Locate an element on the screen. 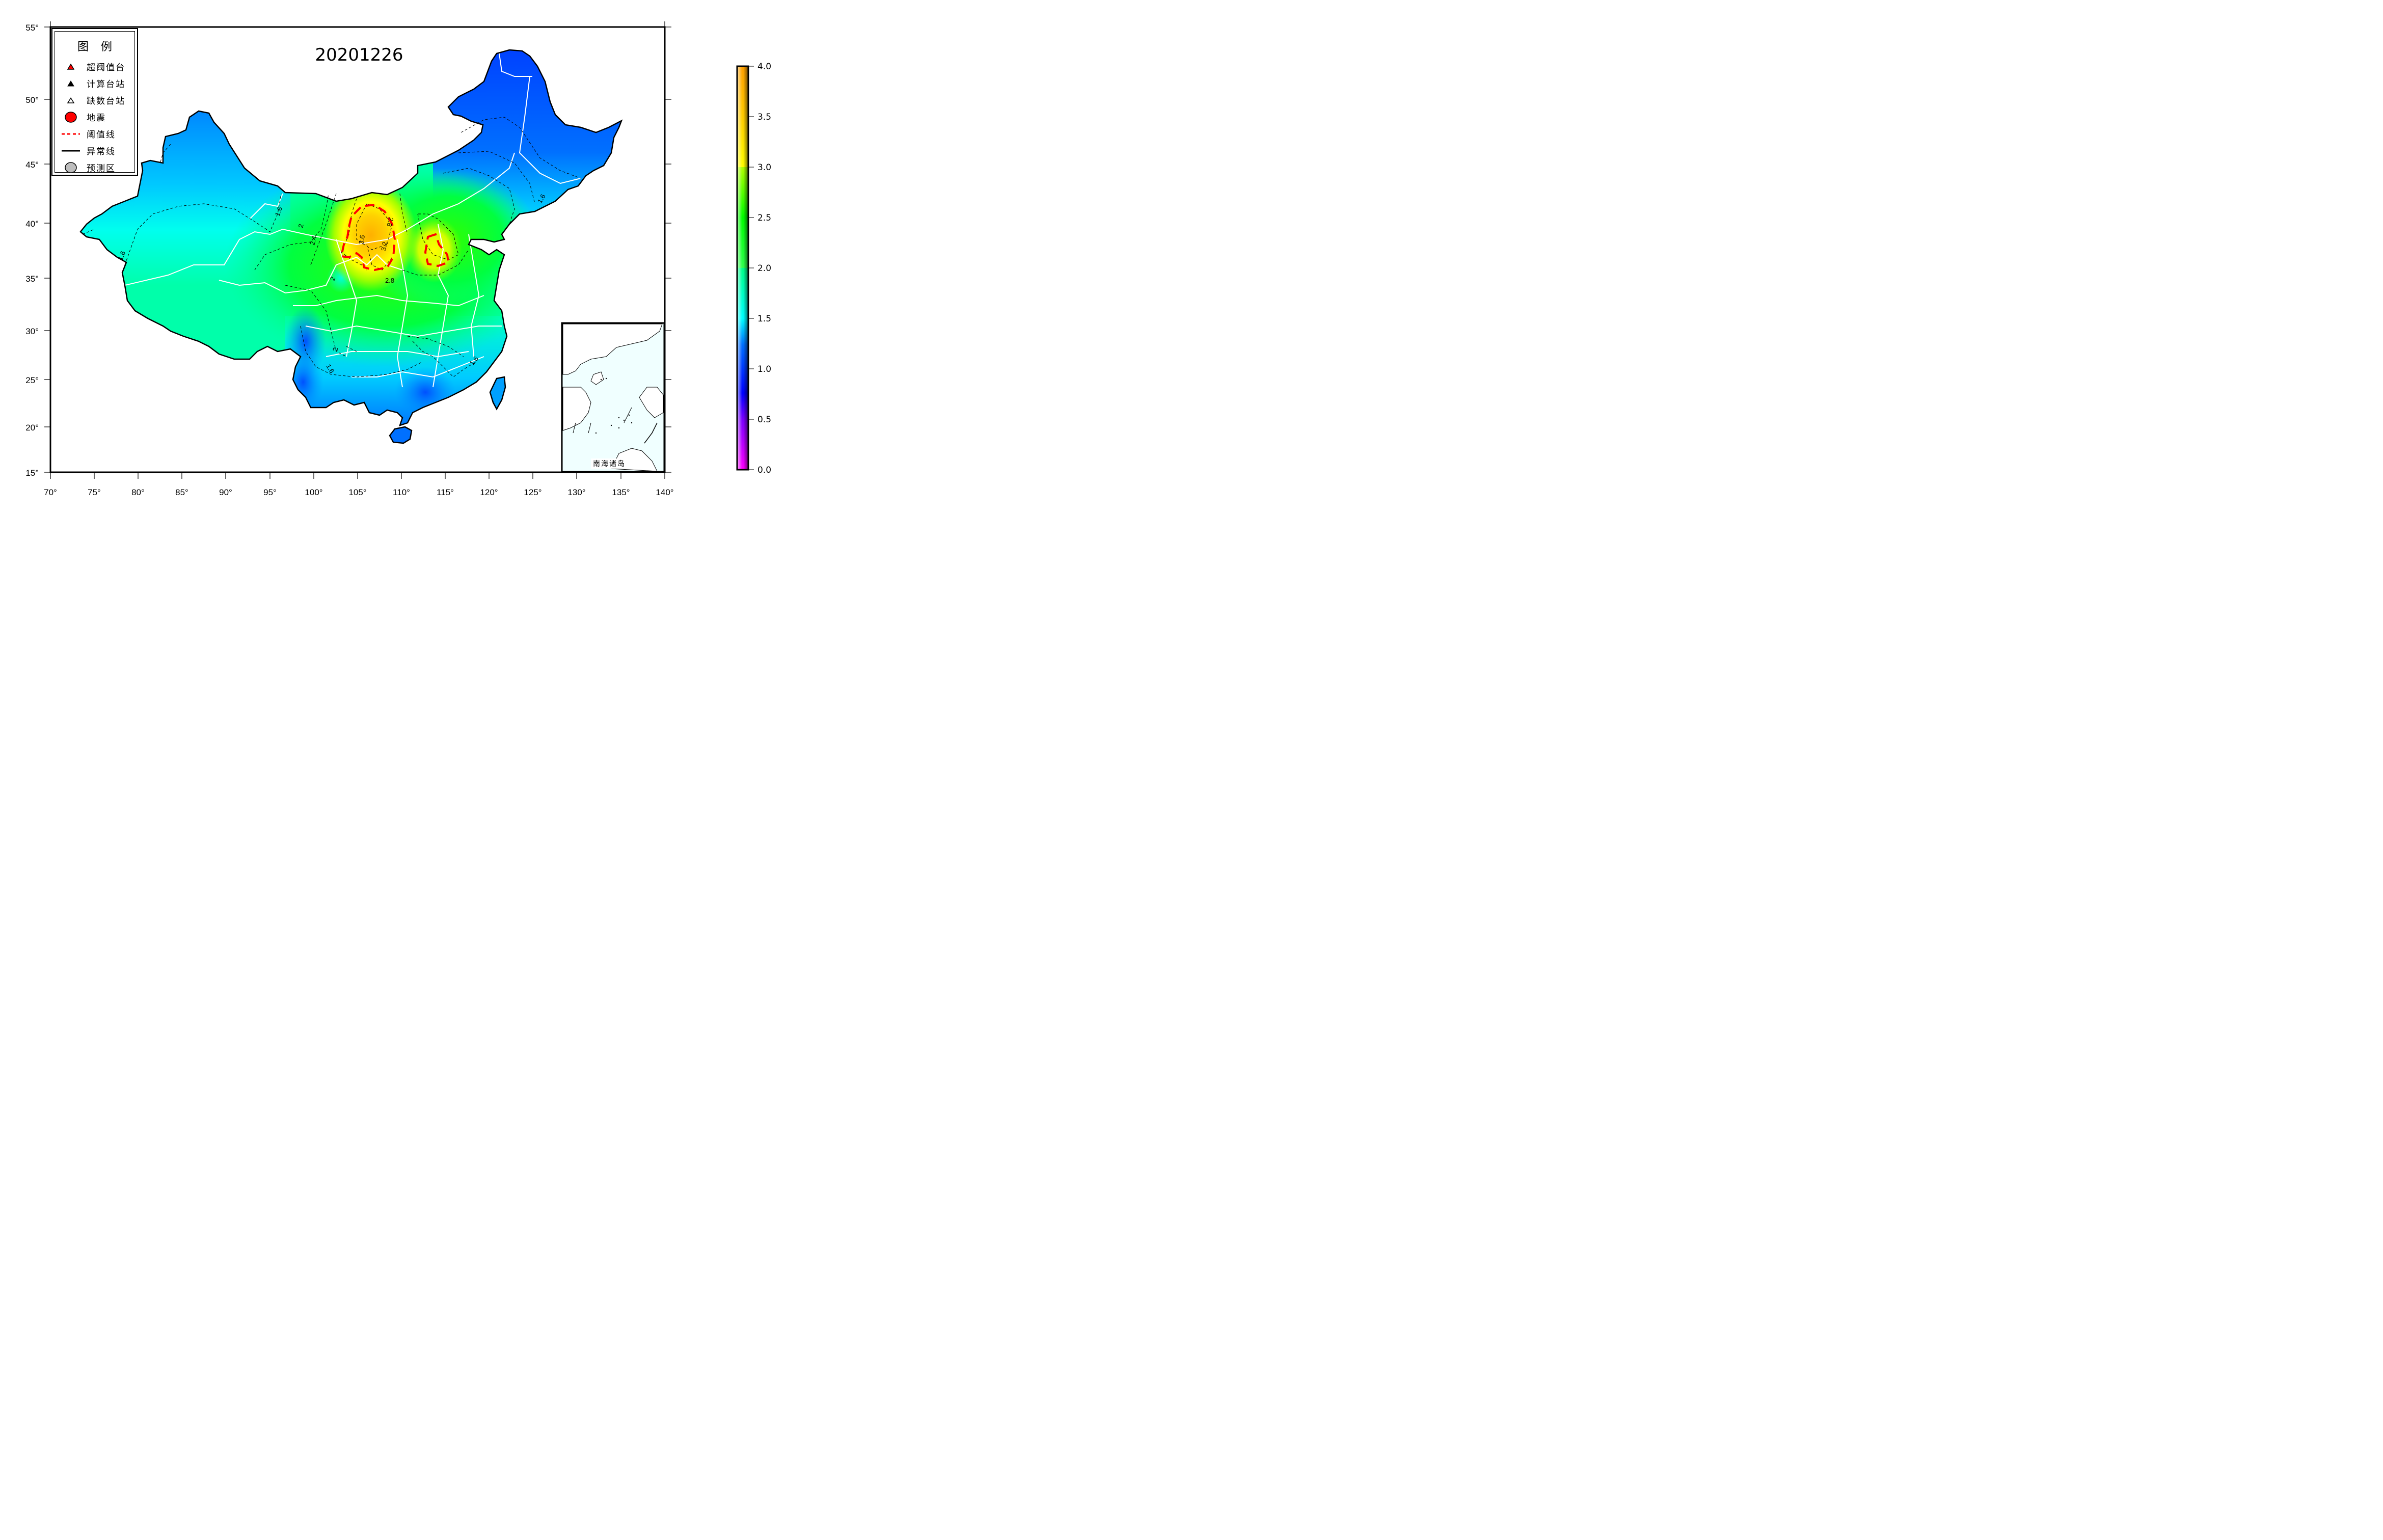  x-tick-label: 105° is located at coordinates (357, 493).